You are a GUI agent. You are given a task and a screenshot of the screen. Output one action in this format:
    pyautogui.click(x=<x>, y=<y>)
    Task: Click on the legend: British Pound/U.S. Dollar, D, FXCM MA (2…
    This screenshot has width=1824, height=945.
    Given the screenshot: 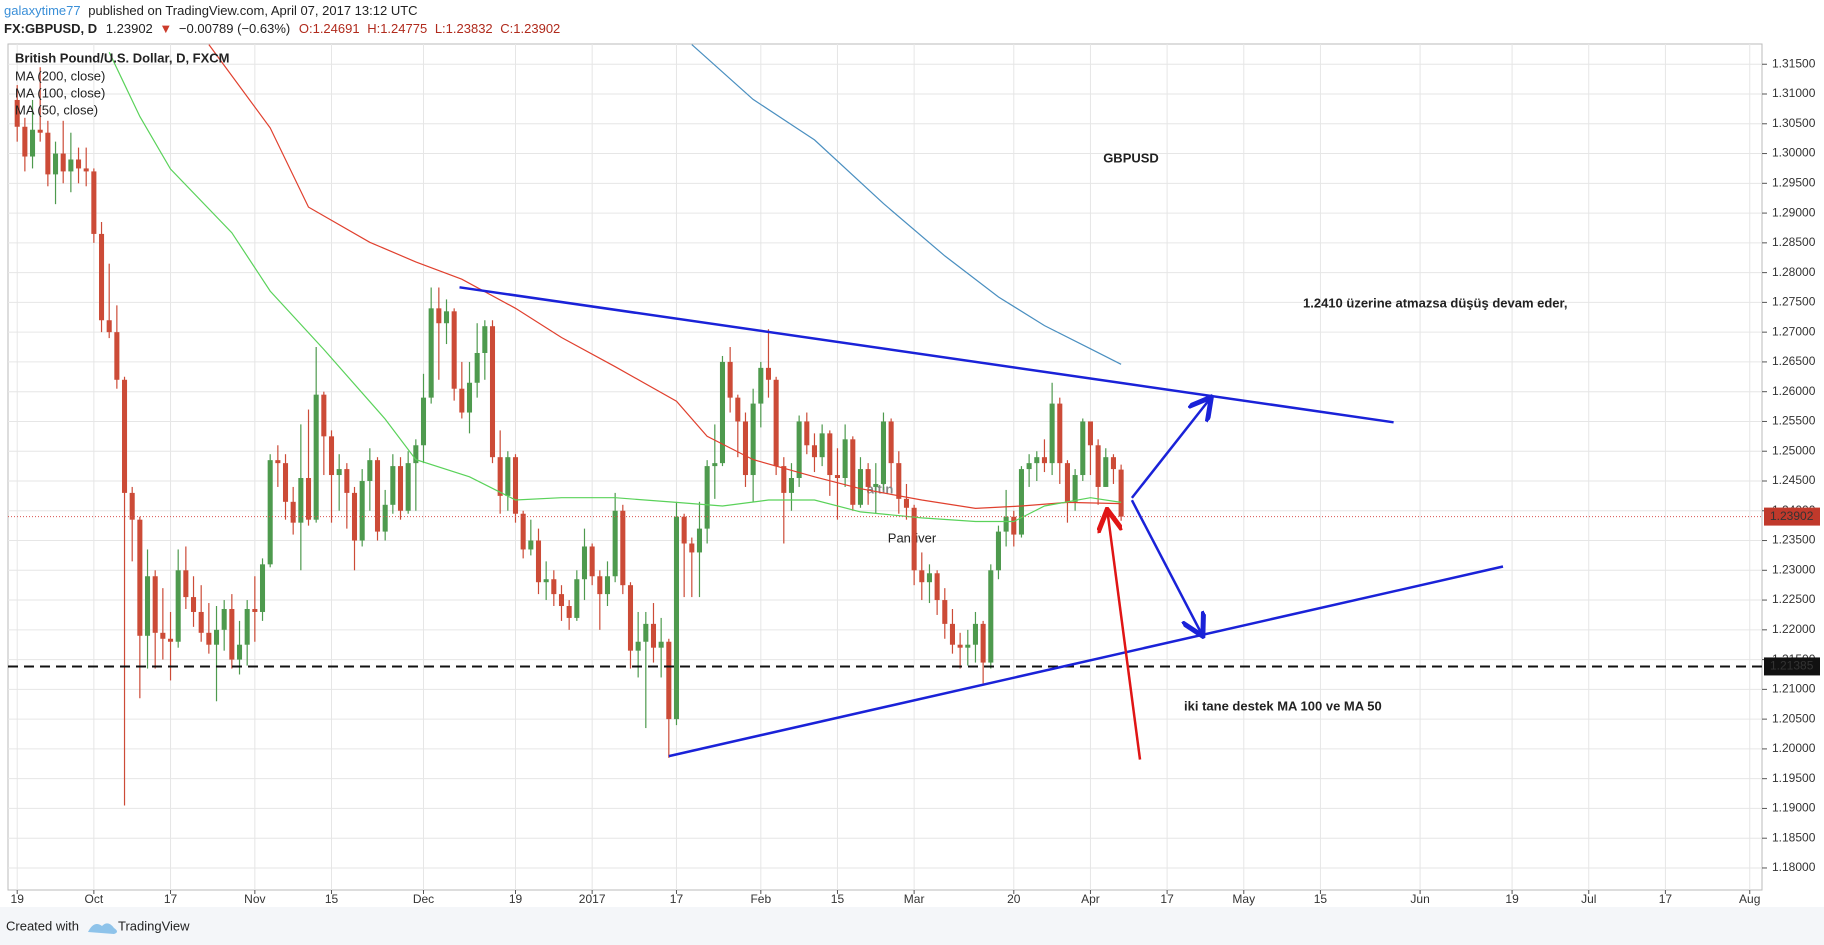 What is the action you would take?
    pyautogui.click(x=122, y=83)
    